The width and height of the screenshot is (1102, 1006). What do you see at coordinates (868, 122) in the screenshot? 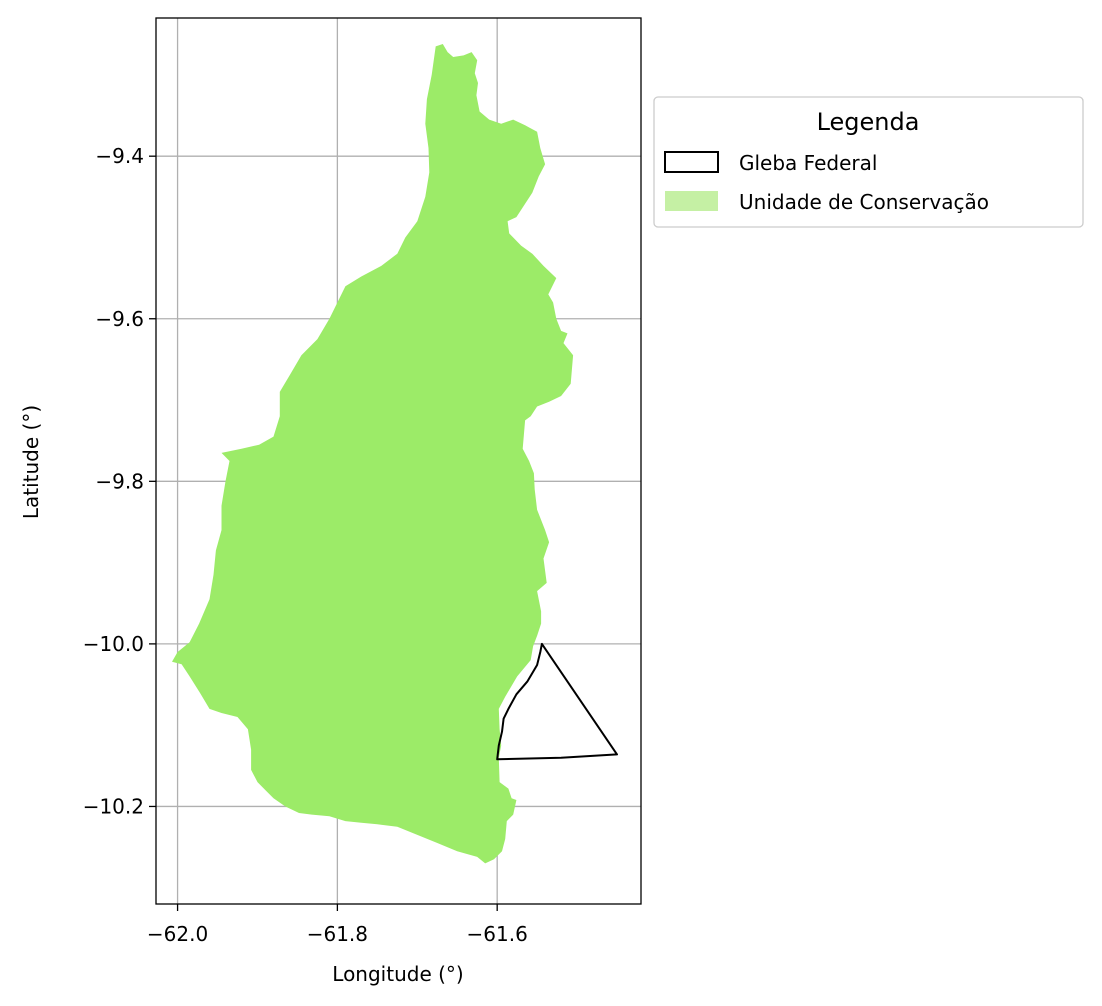
I see `legend-title: Legenda` at bounding box center [868, 122].